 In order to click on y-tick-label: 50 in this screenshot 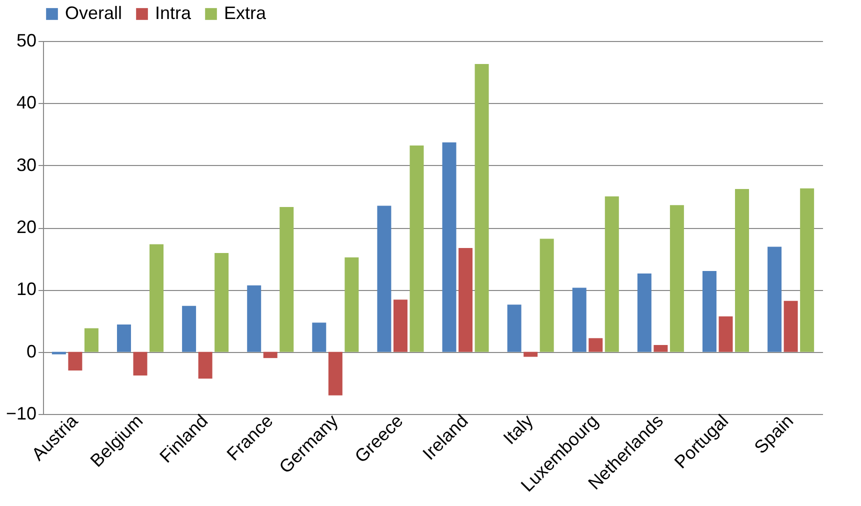, I will do `click(26, 40)`.